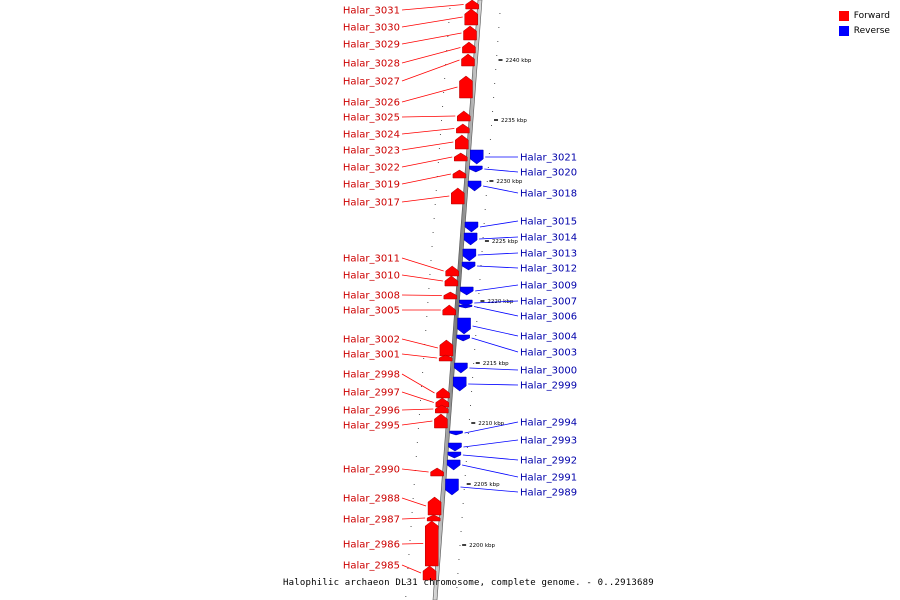 The image size is (900, 600). I want to click on reverse-gene-label: Halar_3000, so click(548, 371).